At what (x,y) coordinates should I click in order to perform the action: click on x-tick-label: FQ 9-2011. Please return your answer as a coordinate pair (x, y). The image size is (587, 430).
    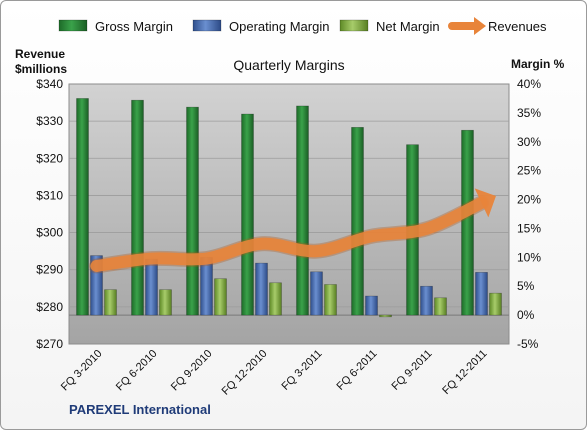
    Looking at the image, I should click on (412, 370).